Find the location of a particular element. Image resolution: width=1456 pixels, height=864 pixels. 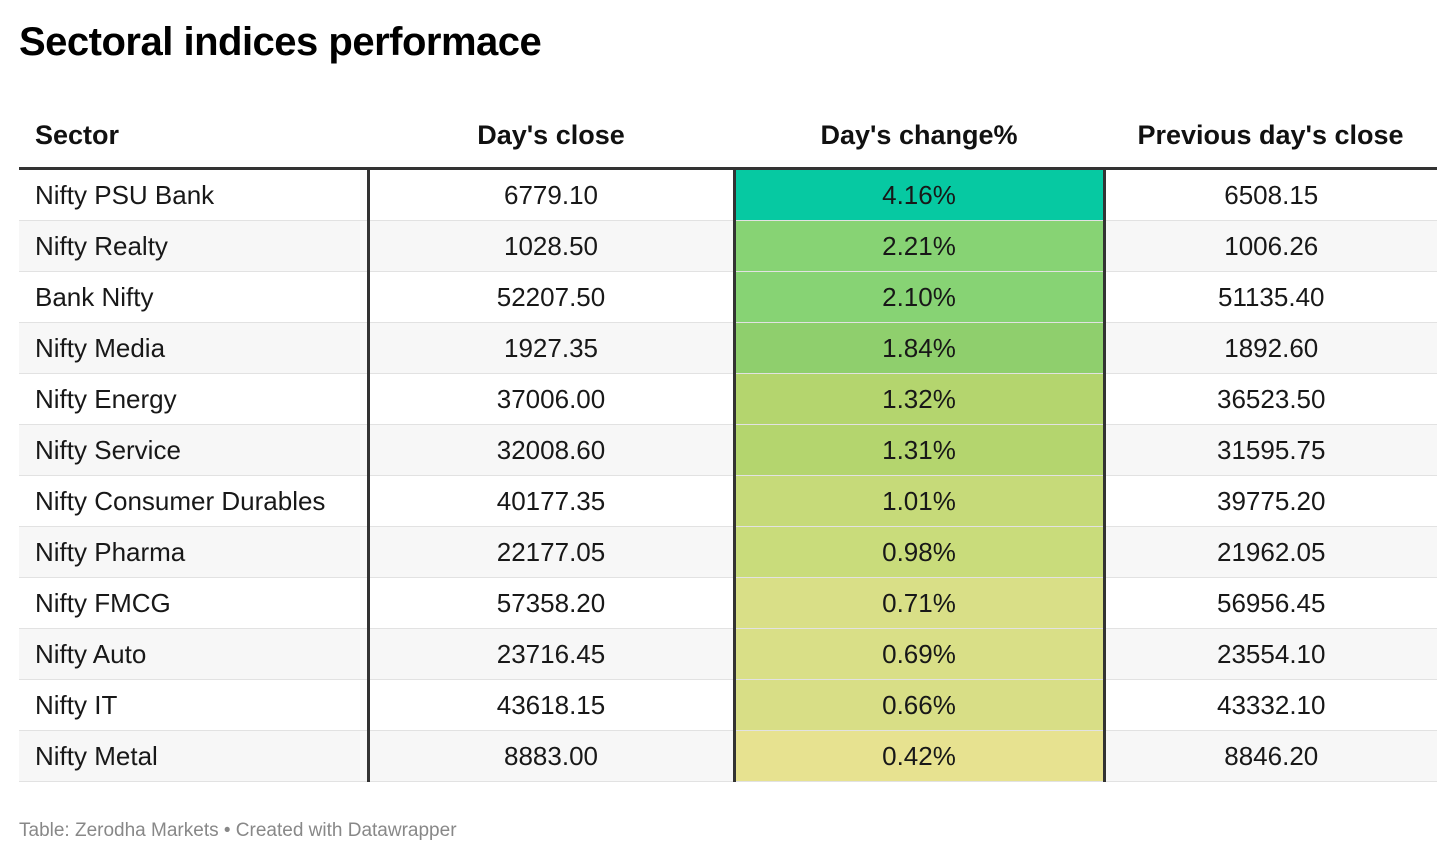

cell-days-change: 0.66% is located at coordinates (919, 705).